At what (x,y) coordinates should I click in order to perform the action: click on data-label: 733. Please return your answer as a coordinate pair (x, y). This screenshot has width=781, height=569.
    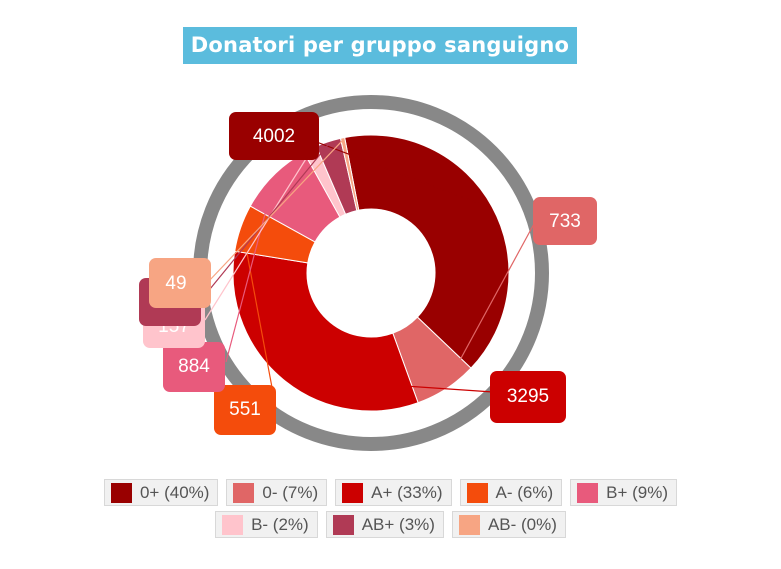
    Looking at the image, I should click on (565, 221).